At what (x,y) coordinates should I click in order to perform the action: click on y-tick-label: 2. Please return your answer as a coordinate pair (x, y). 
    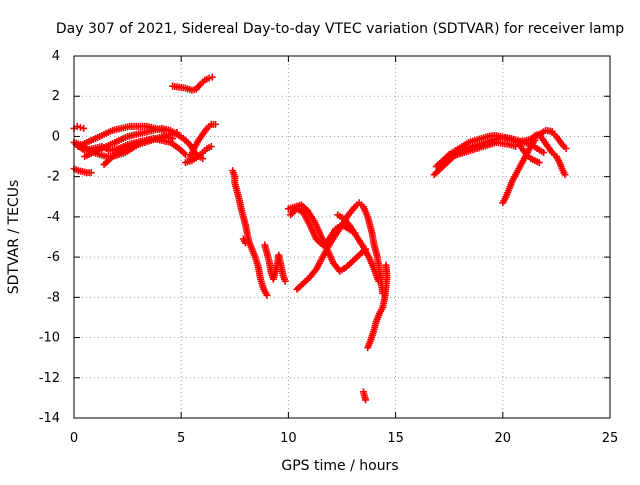
    Looking at the image, I should click on (56, 96).